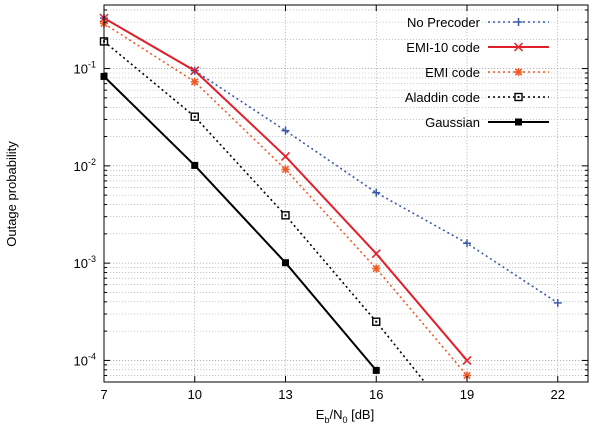  I want to click on x-tick-label: 13, so click(285, 394).